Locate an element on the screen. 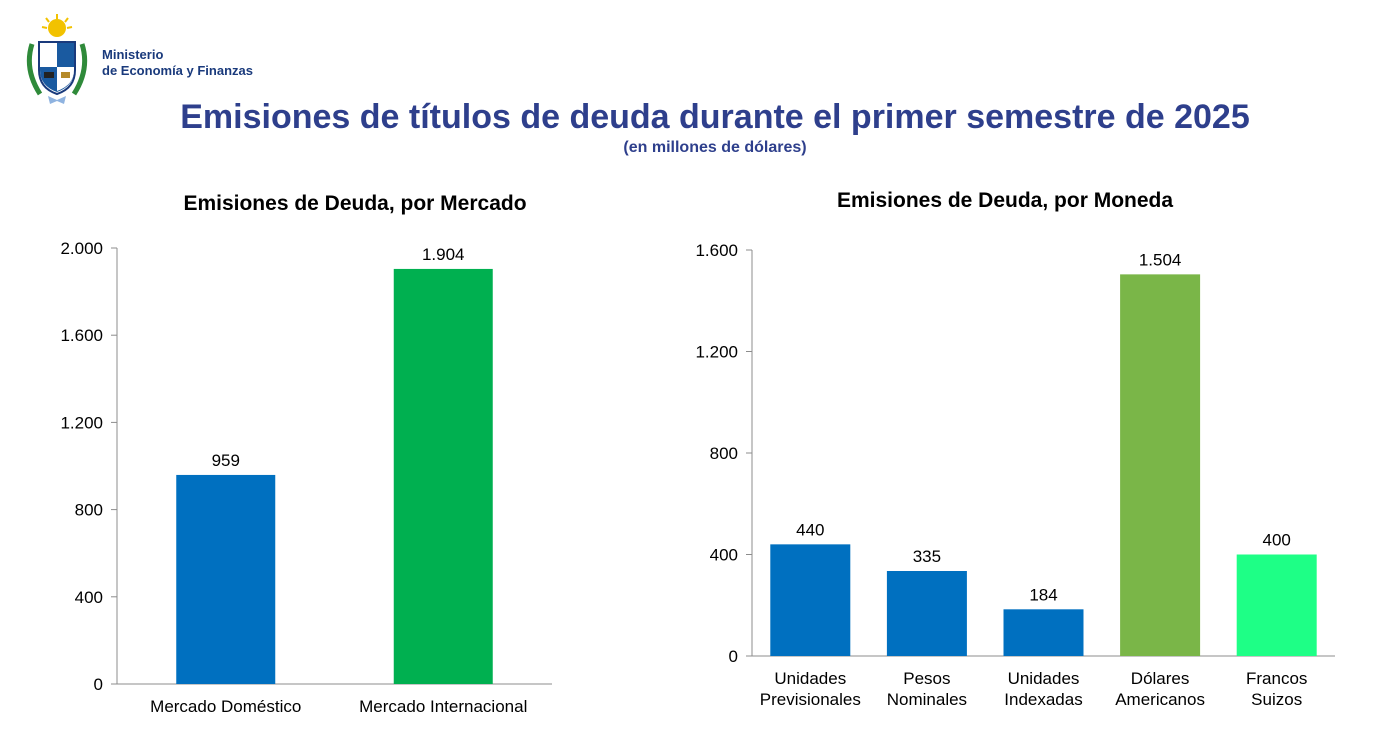 This screenshot has width=1382, height=743. y-tick-label-moneda: 400 is located at coordinates (724, 555).